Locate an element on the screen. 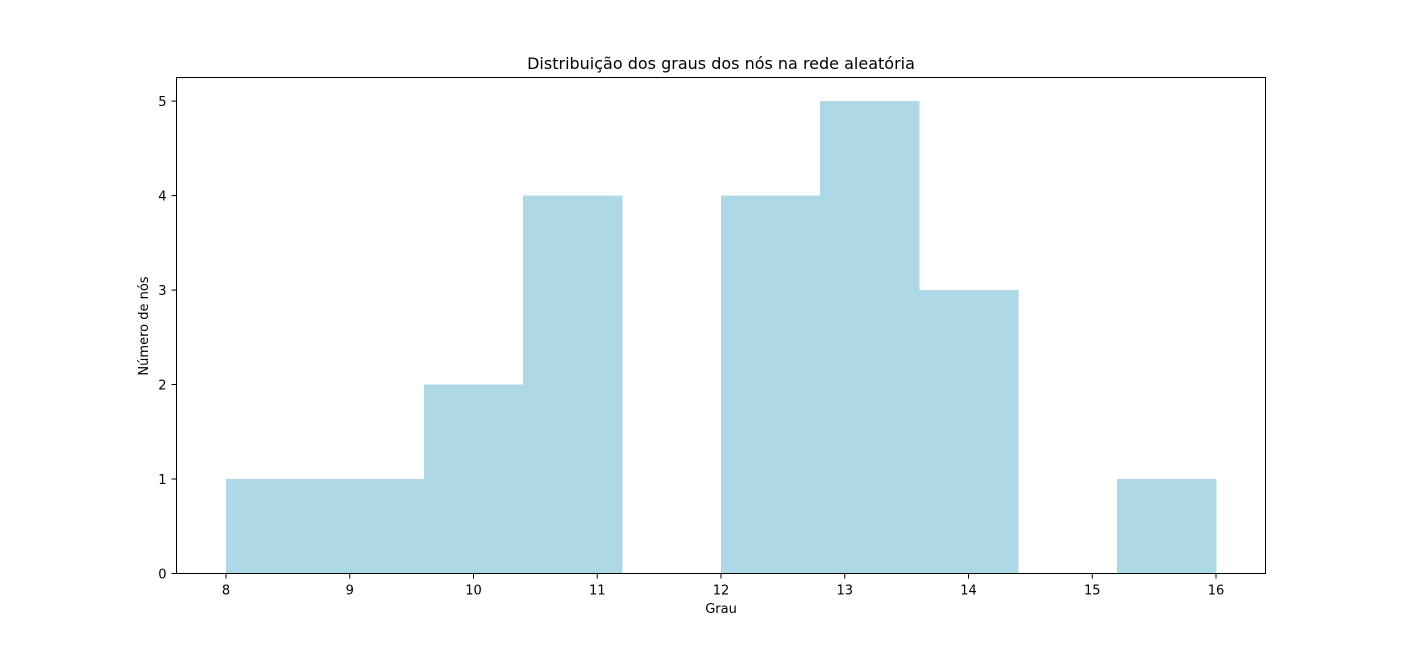  y-tick-label: 5 is located at coordinates (162, 102).